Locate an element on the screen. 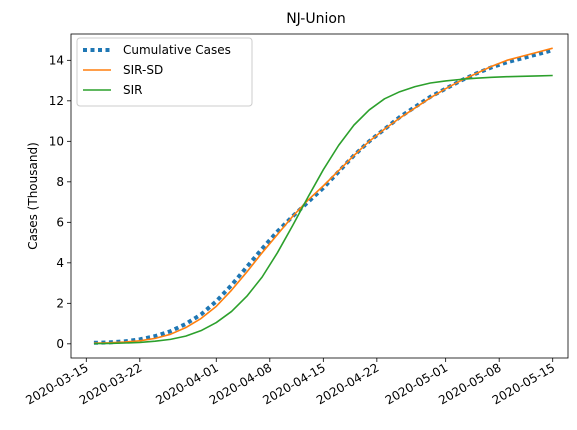 This screenshot has width=577, height=430. y-tick-label: 10 is located at coordinates (56, 141).